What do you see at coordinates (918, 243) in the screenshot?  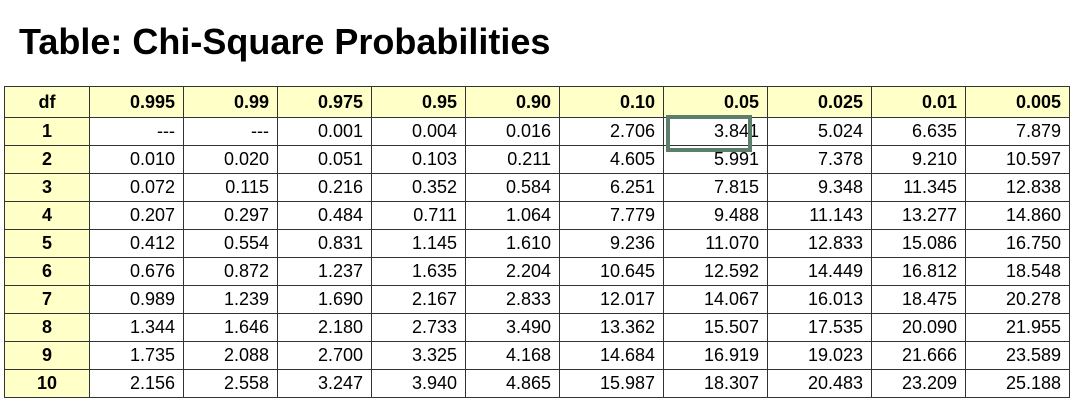 I see `value-cell: 15.086` at bounding box center [918, 243].